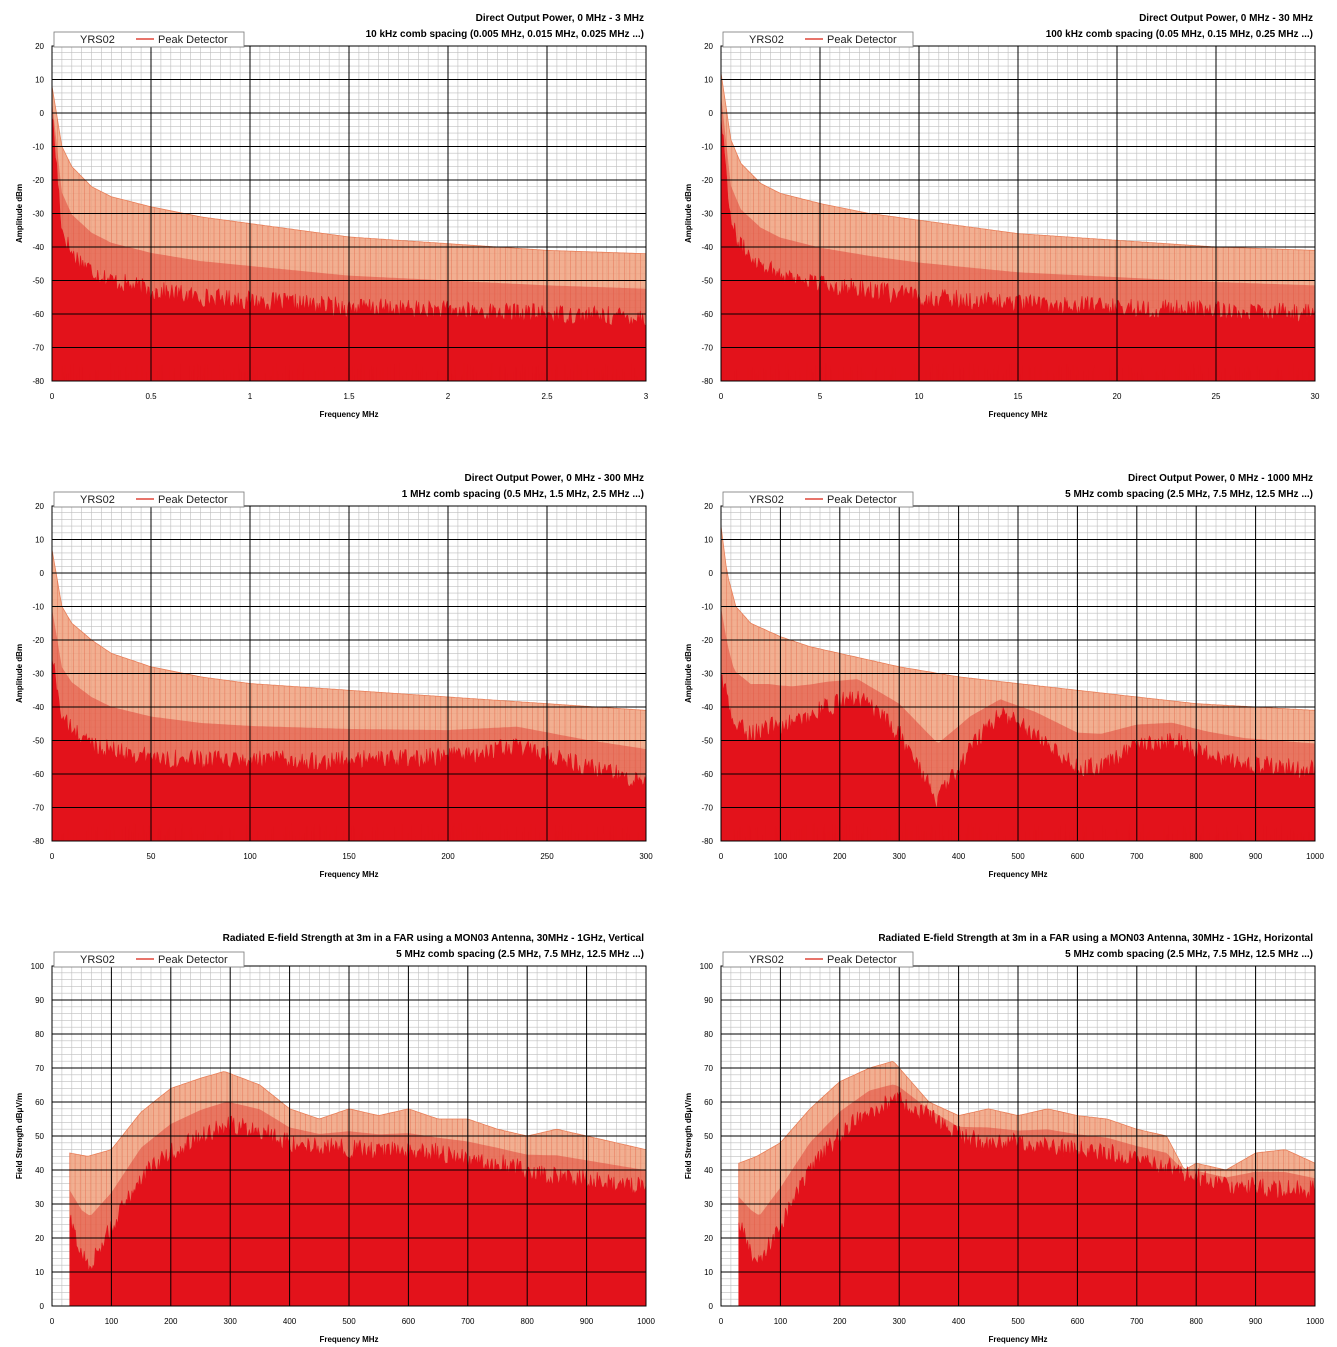 The height and width of the screenshot is (1347, 1337). I want to click on legend-entry-yrs02: YRS02, so click(97, 500).